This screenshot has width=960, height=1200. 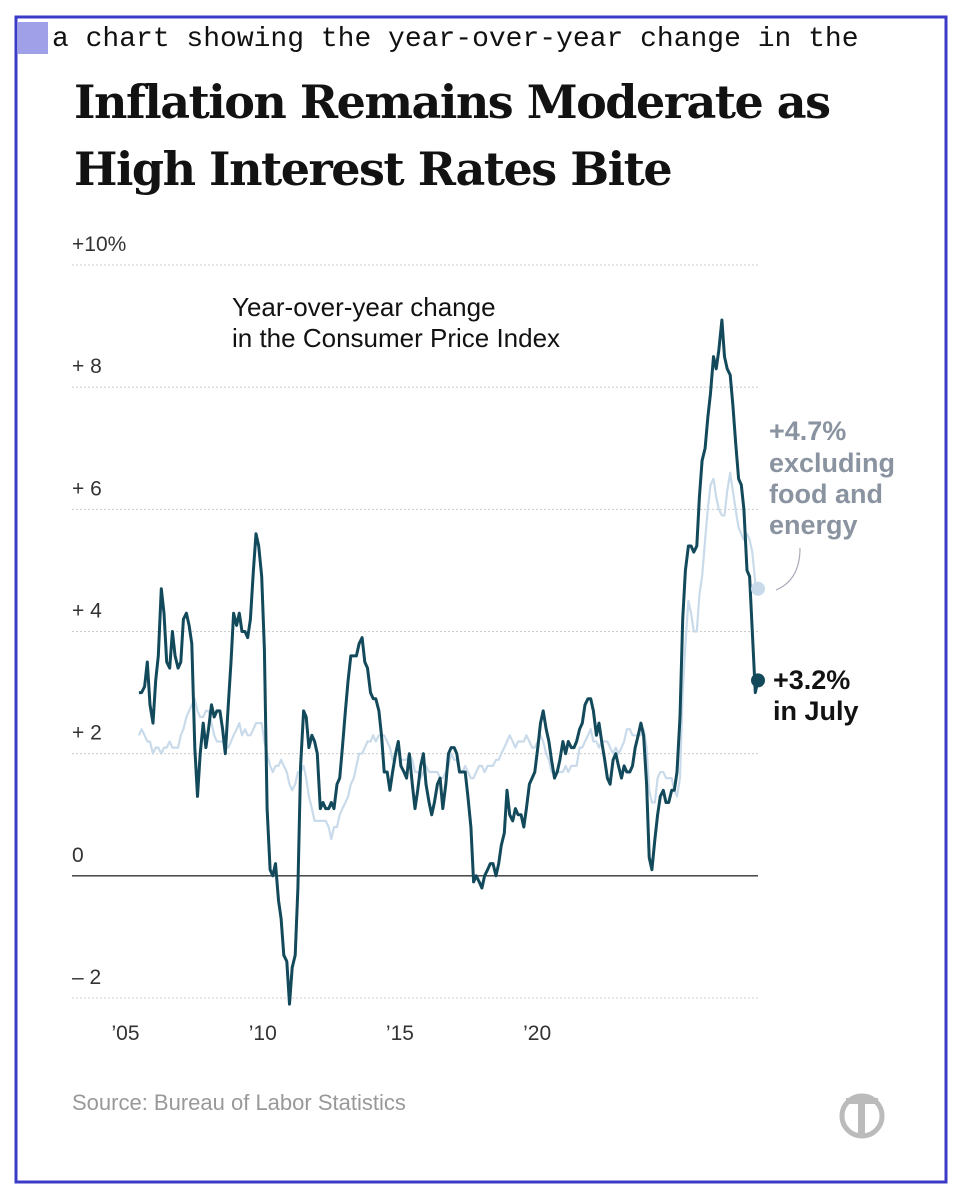 What do you see at coordinates (263, 1033) in the screenshot?
I see `x-tick-label: ’10` at bounding box center [263, 1033].